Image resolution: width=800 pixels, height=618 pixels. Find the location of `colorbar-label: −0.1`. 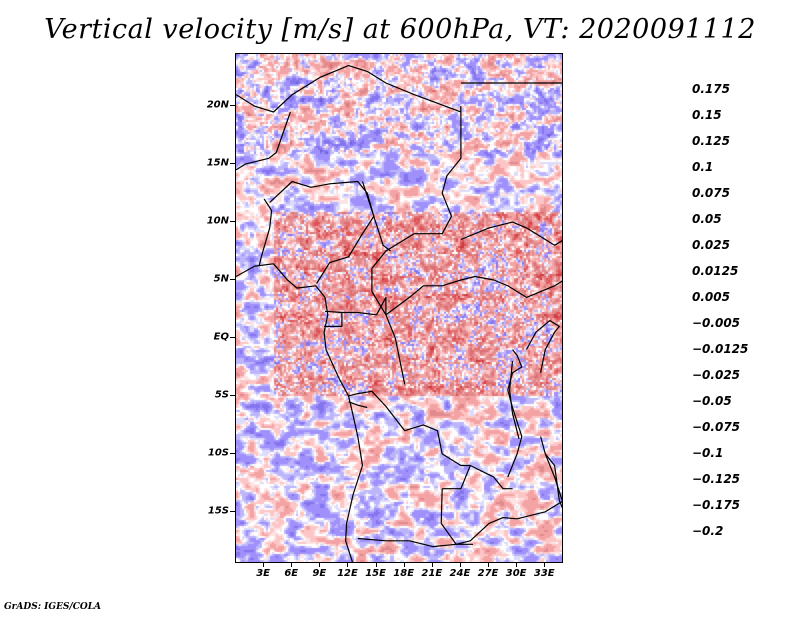

colorbar-label: −0.1 is located at coordinates (708, 453).